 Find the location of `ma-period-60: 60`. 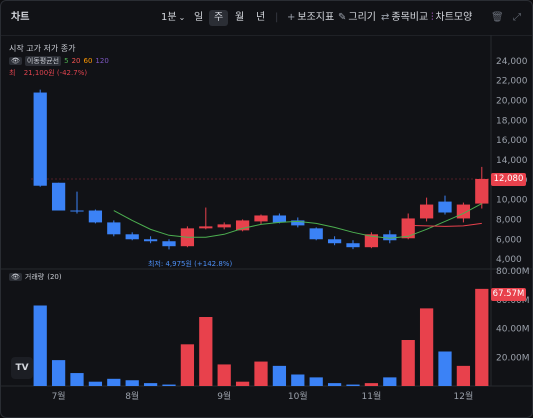

ma-period-60: 60 is located at coordinates (88, 61).